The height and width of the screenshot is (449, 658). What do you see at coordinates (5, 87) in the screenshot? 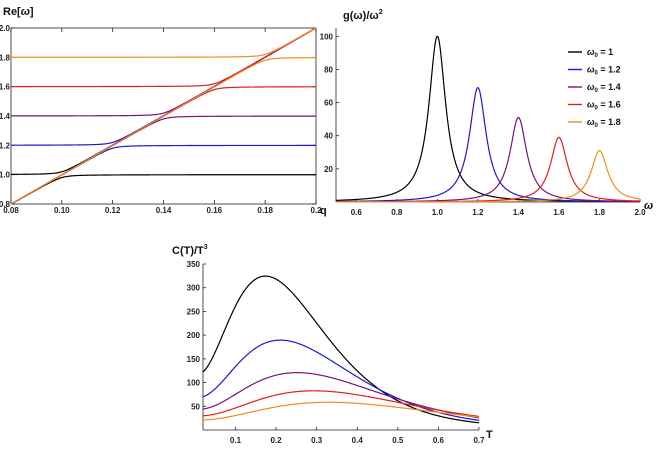
I see `dispersion-ytick-label: 1.6` at bounding box center [5, 87].